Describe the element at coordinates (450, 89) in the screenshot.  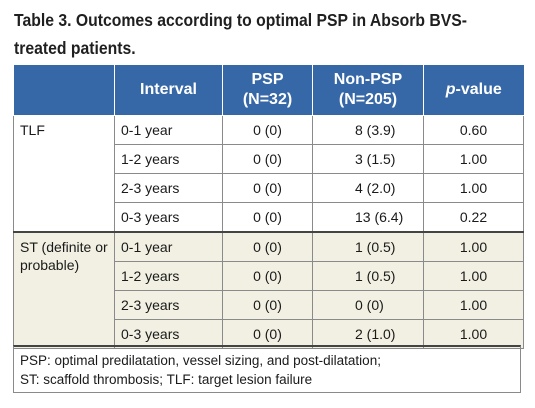
I see `header-pvalue-p: p` at that location.